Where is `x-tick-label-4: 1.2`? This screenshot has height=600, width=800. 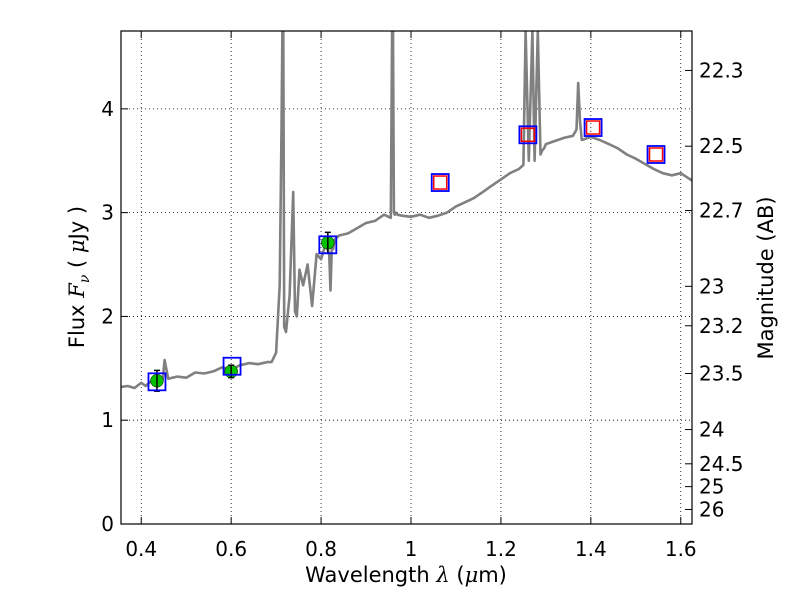
x-tick-label-4: 1.2 is located at coordinates (501, 549).